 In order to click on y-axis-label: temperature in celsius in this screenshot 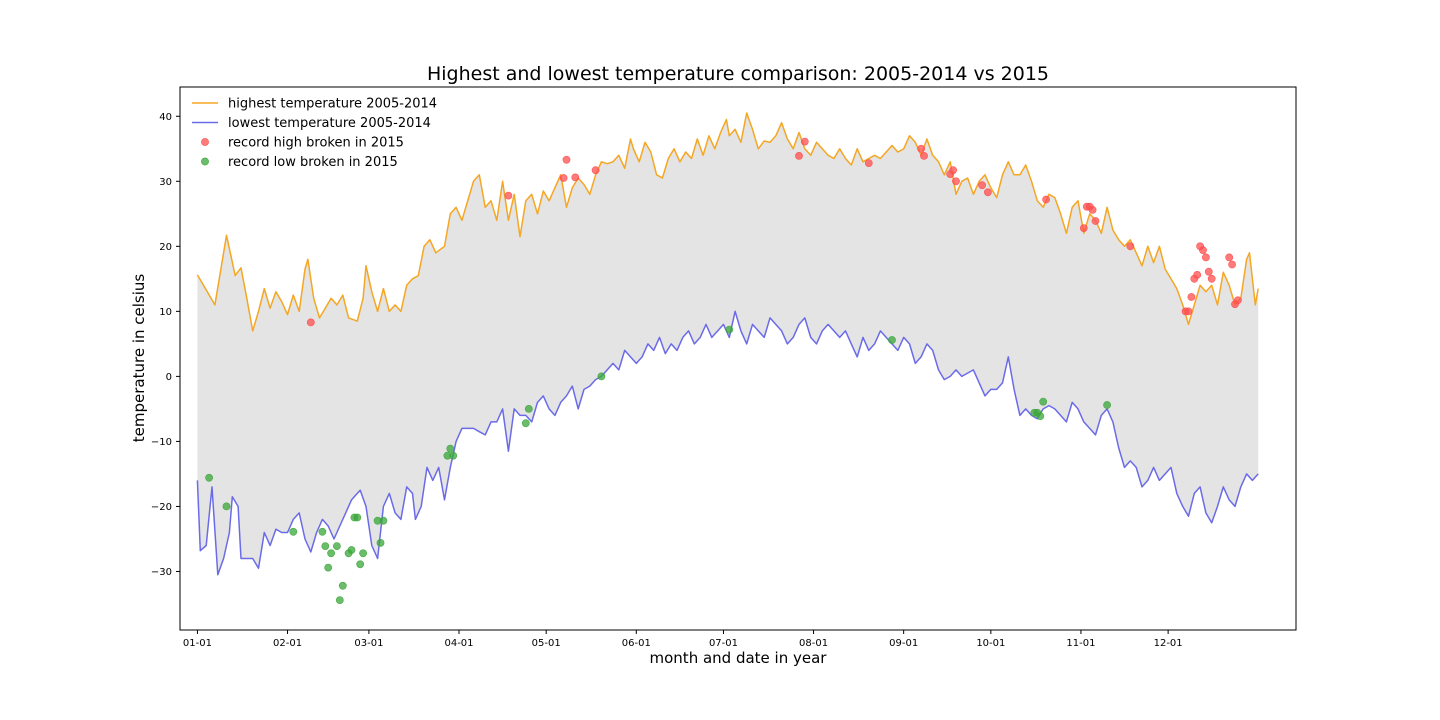, I will do `click(139, 358)`.